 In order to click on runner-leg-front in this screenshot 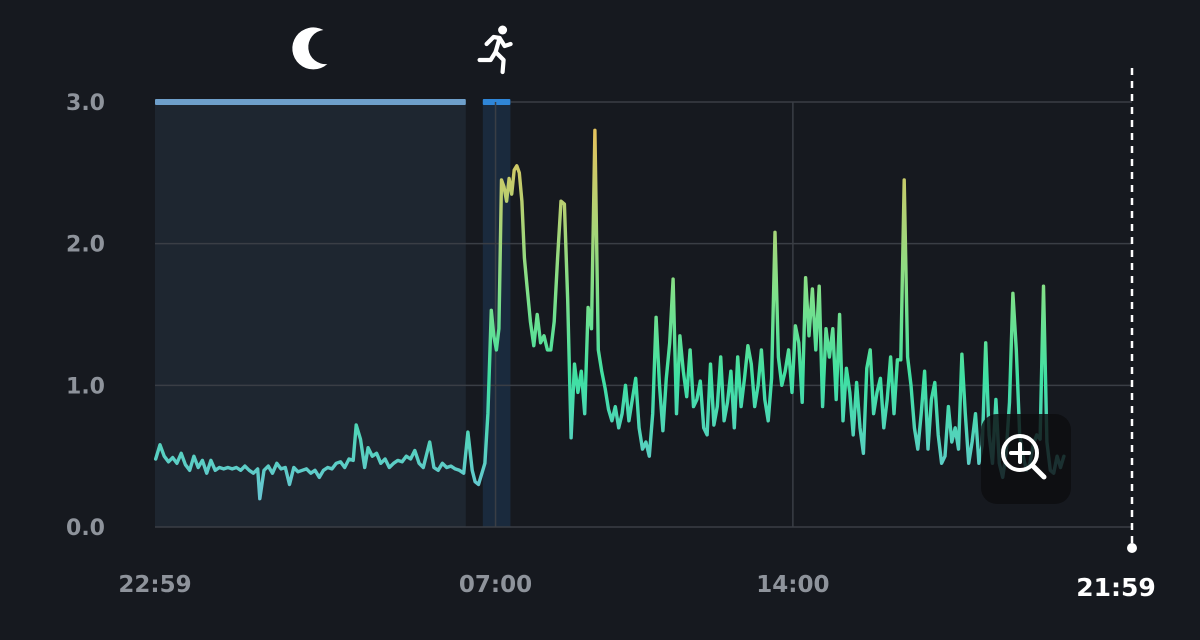, I will do `click(499, 62)`.